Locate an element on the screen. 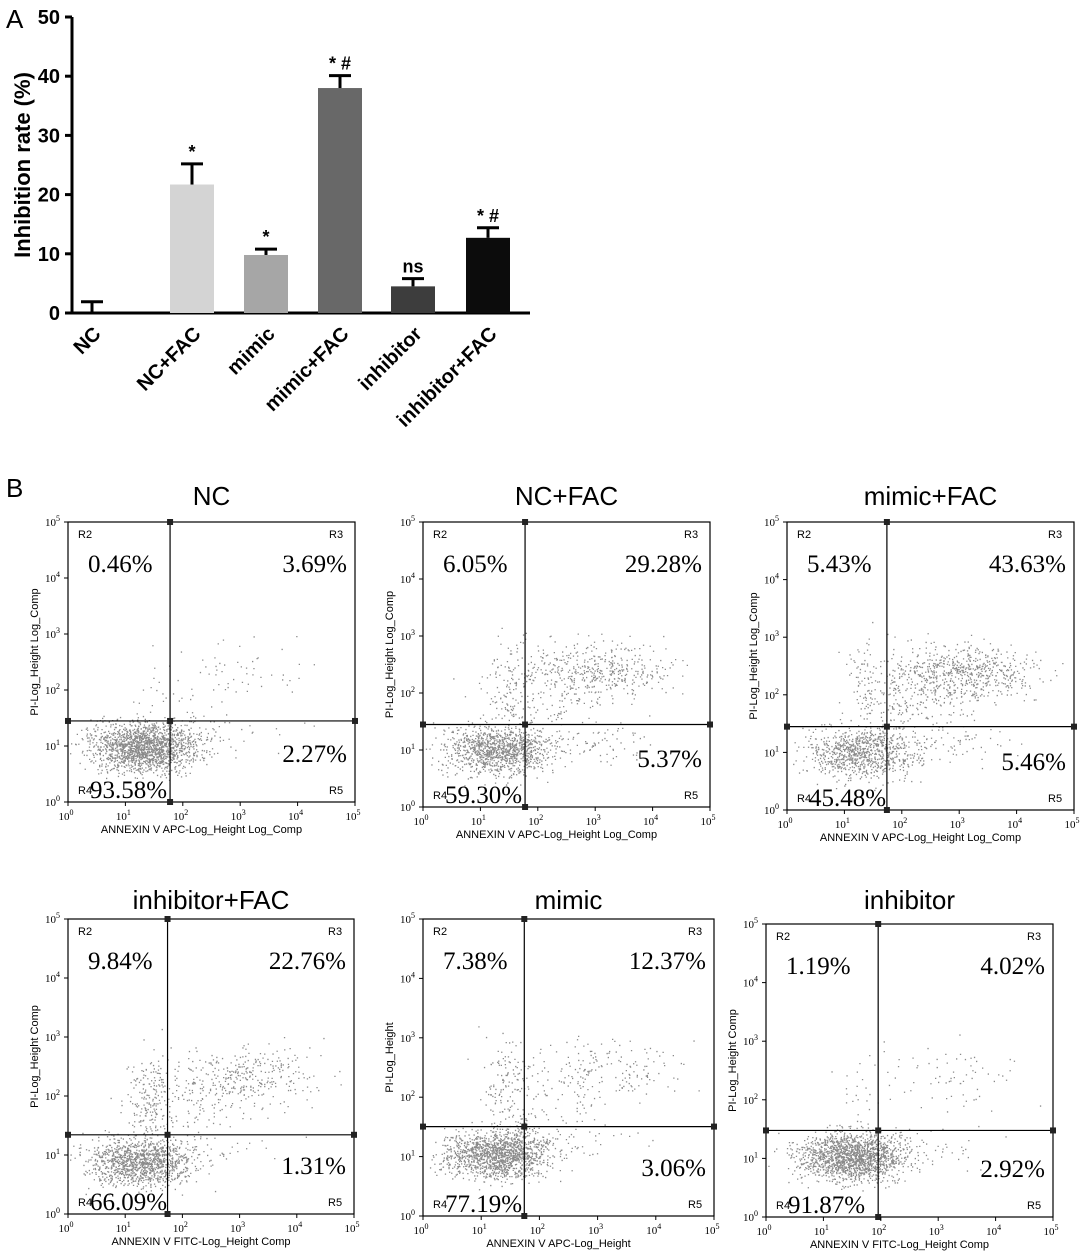 Image resolution: width=1080 pixels, height=1255 pixels. region-label: R2 is located at coordinates (85, 535).